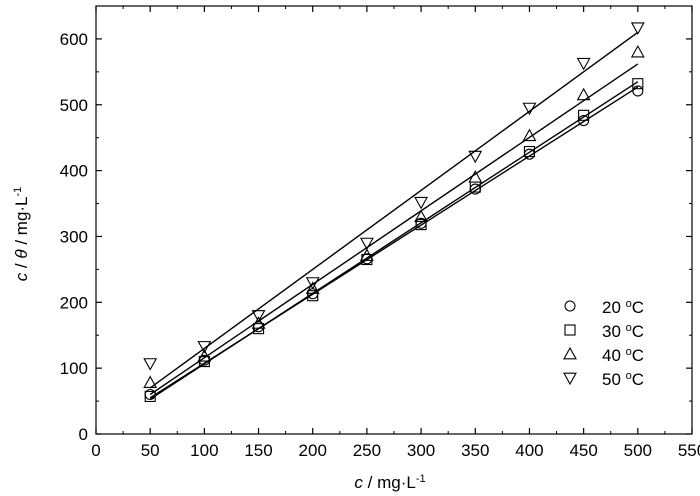 The width and height of the screenshot is (700, 496). Describe the element at coordinates (74, 39) in the screenshot. I see `y-tick-label: 600` at that location.